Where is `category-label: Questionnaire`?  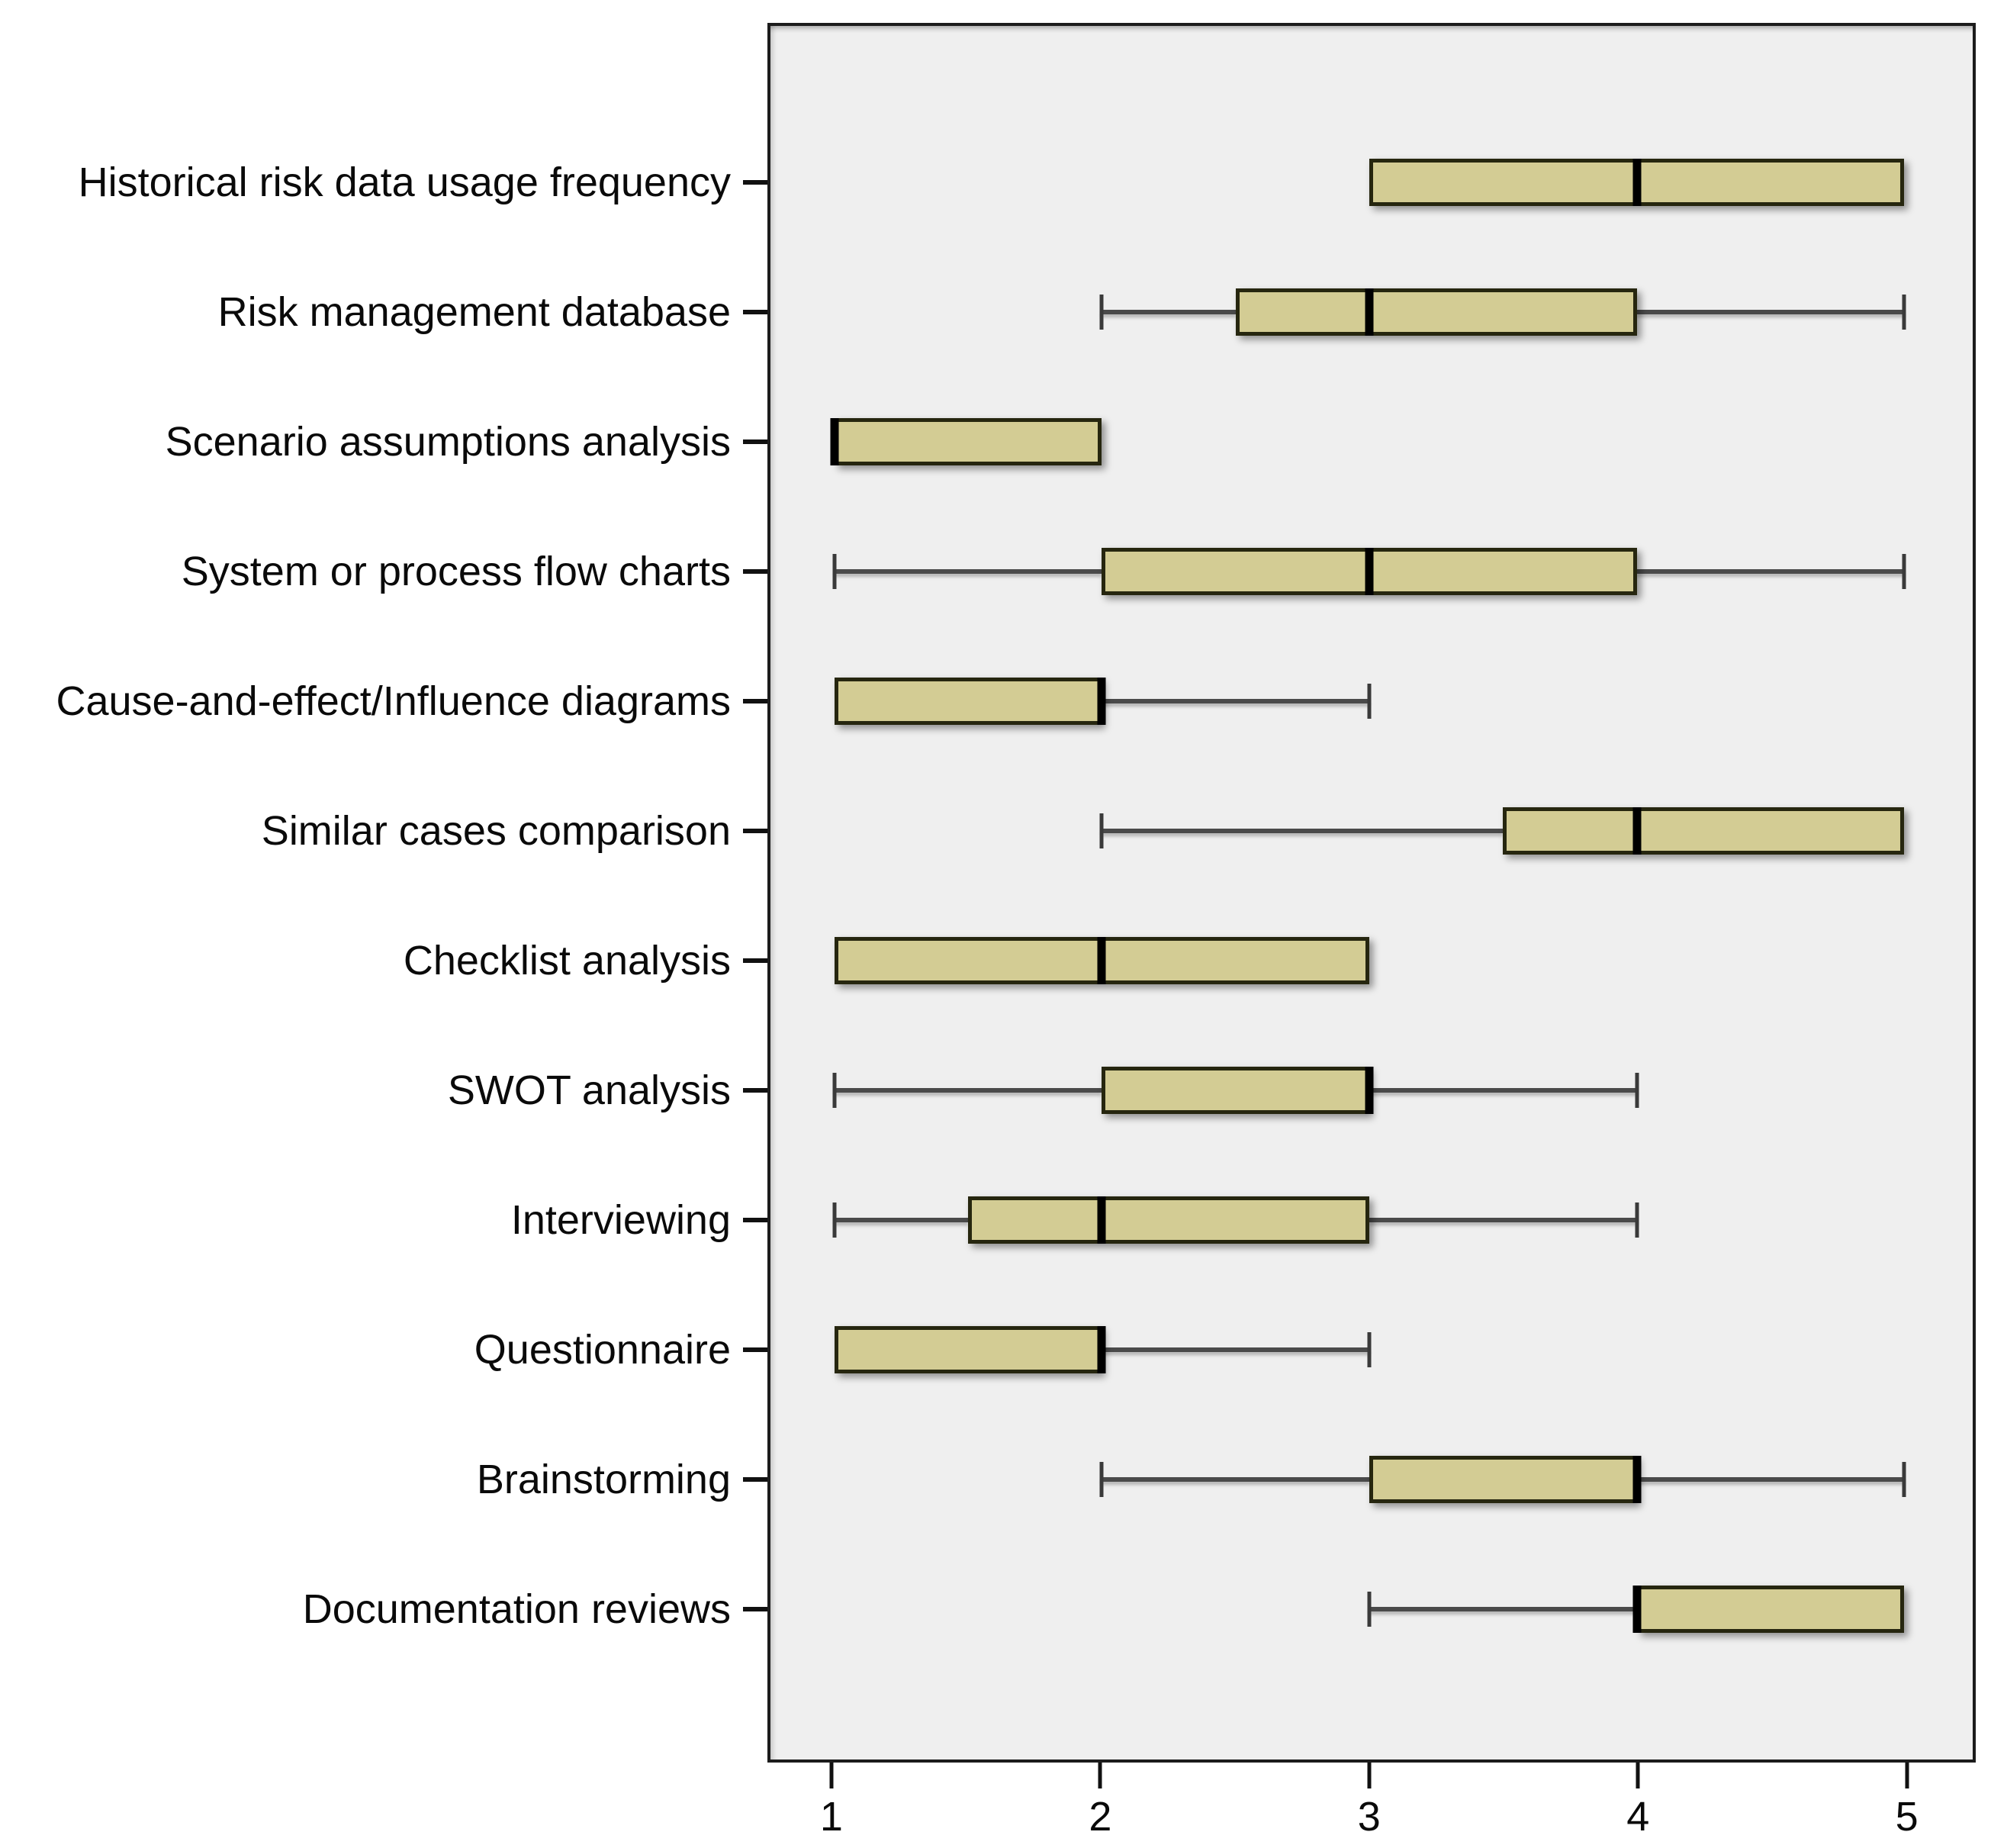
category-label: Questionnaire is located at coordinates (602, 1350).